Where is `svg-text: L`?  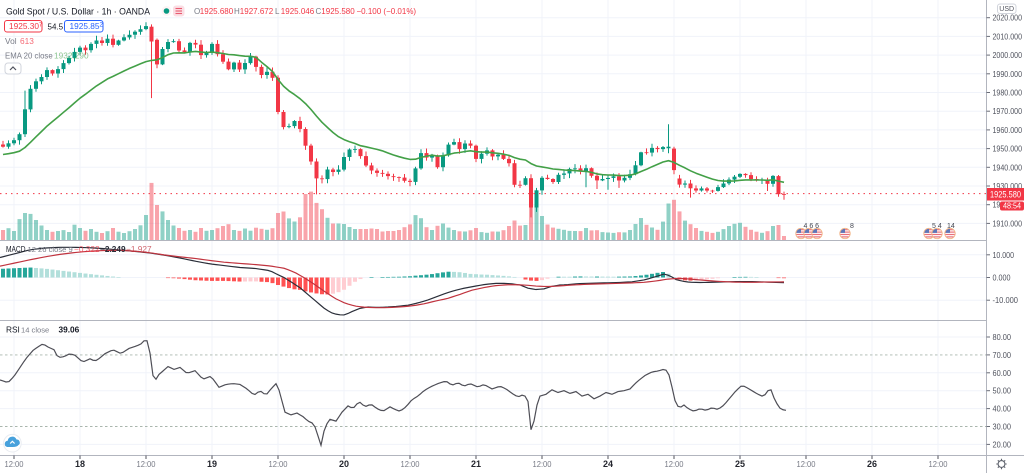 svg-text: L is located at coordinates (277, 11).